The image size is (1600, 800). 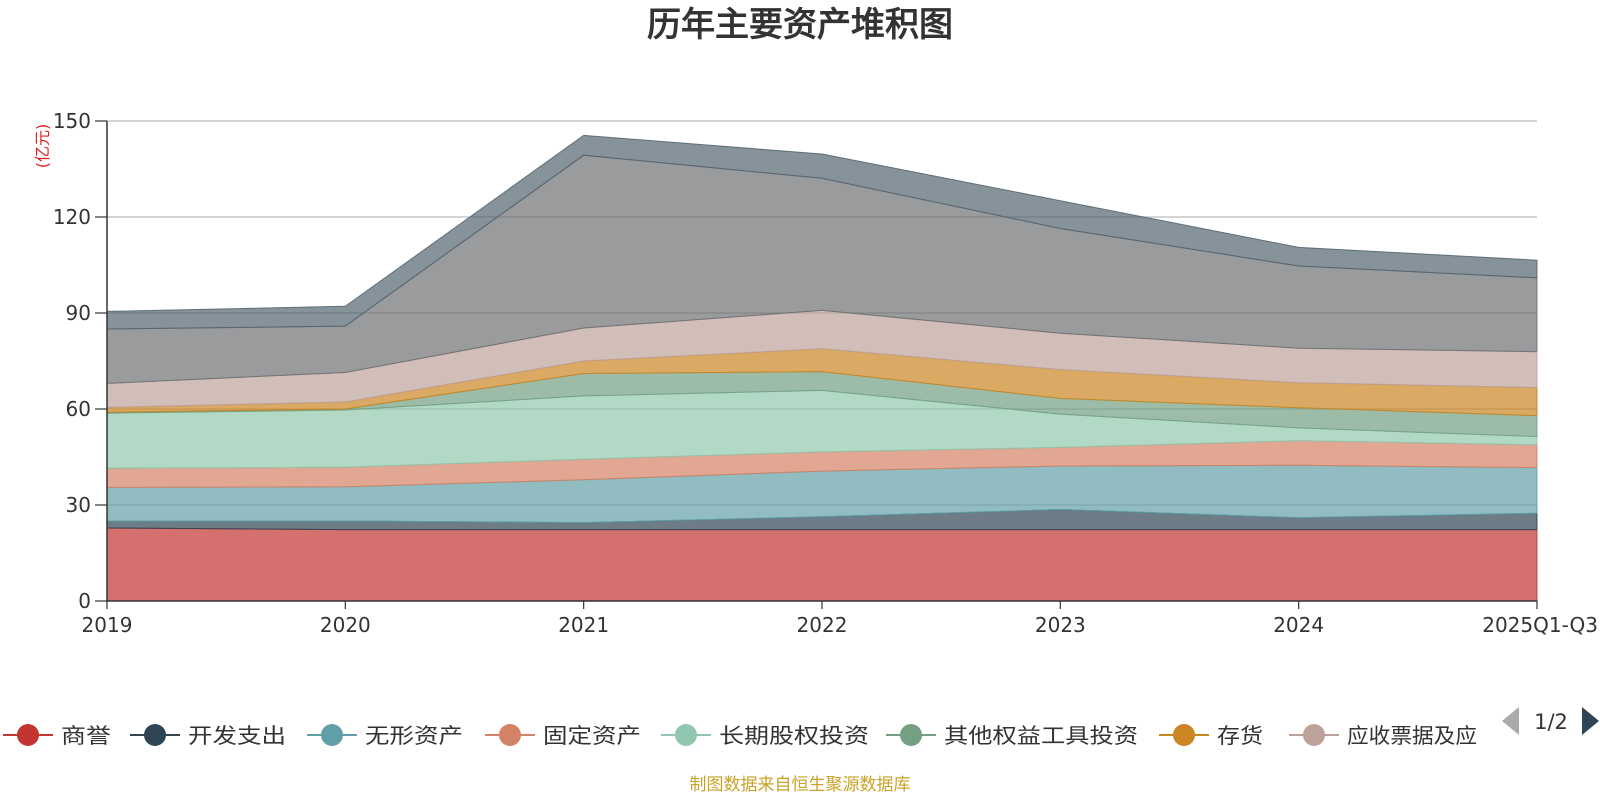 What do you see at coordinates (42, 146) in the screenshot?
I see `y-axis-unit-label: (亿元)` at bounding box center [42, 146].